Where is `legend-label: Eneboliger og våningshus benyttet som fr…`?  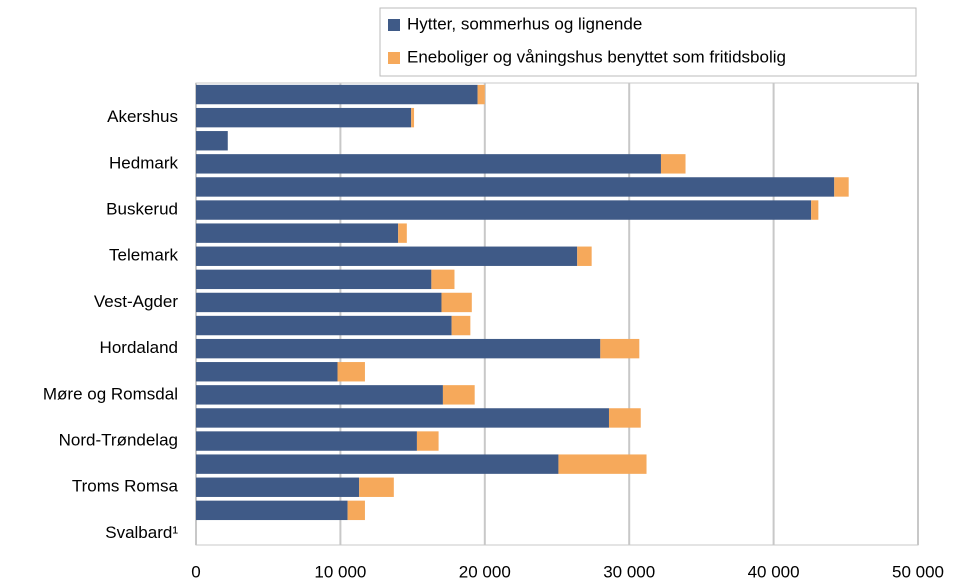 legend-label: Eneboliger og våningshus benyttet som fr… is located at coordinates (596, 56).